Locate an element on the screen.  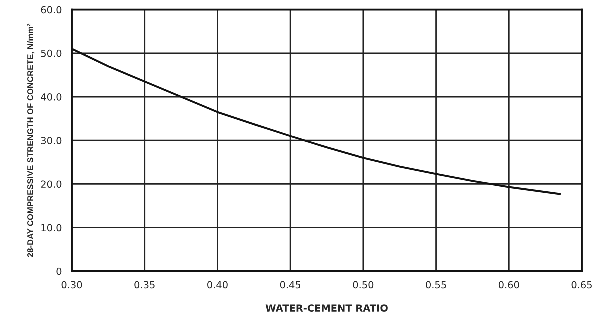
y-tick-label: 30.0 is located at coordinates (51, 140).